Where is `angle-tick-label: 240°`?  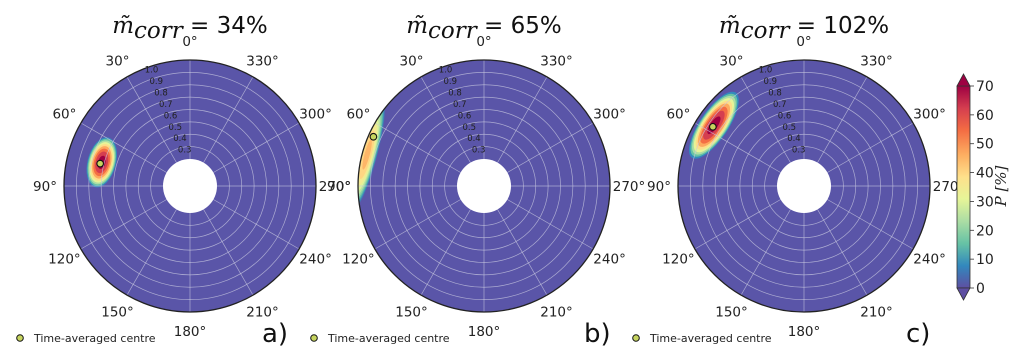
angle-tick-label: 240° is located at coordinates (315, 260).